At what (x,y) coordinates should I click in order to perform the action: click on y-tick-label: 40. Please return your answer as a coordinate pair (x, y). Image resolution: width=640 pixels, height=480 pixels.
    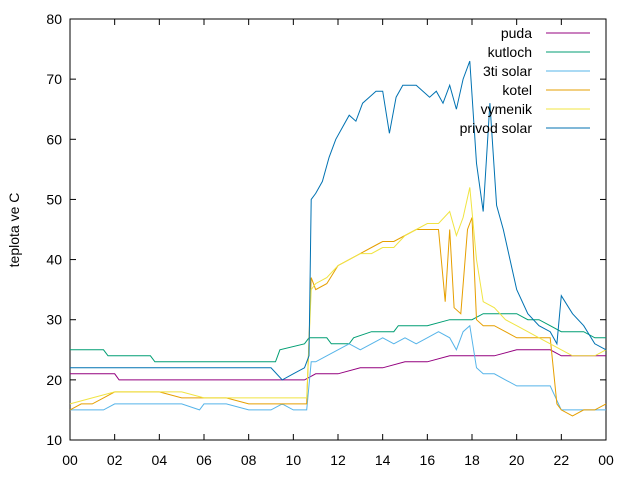
    Looking at the image, I should click on (54, 260).